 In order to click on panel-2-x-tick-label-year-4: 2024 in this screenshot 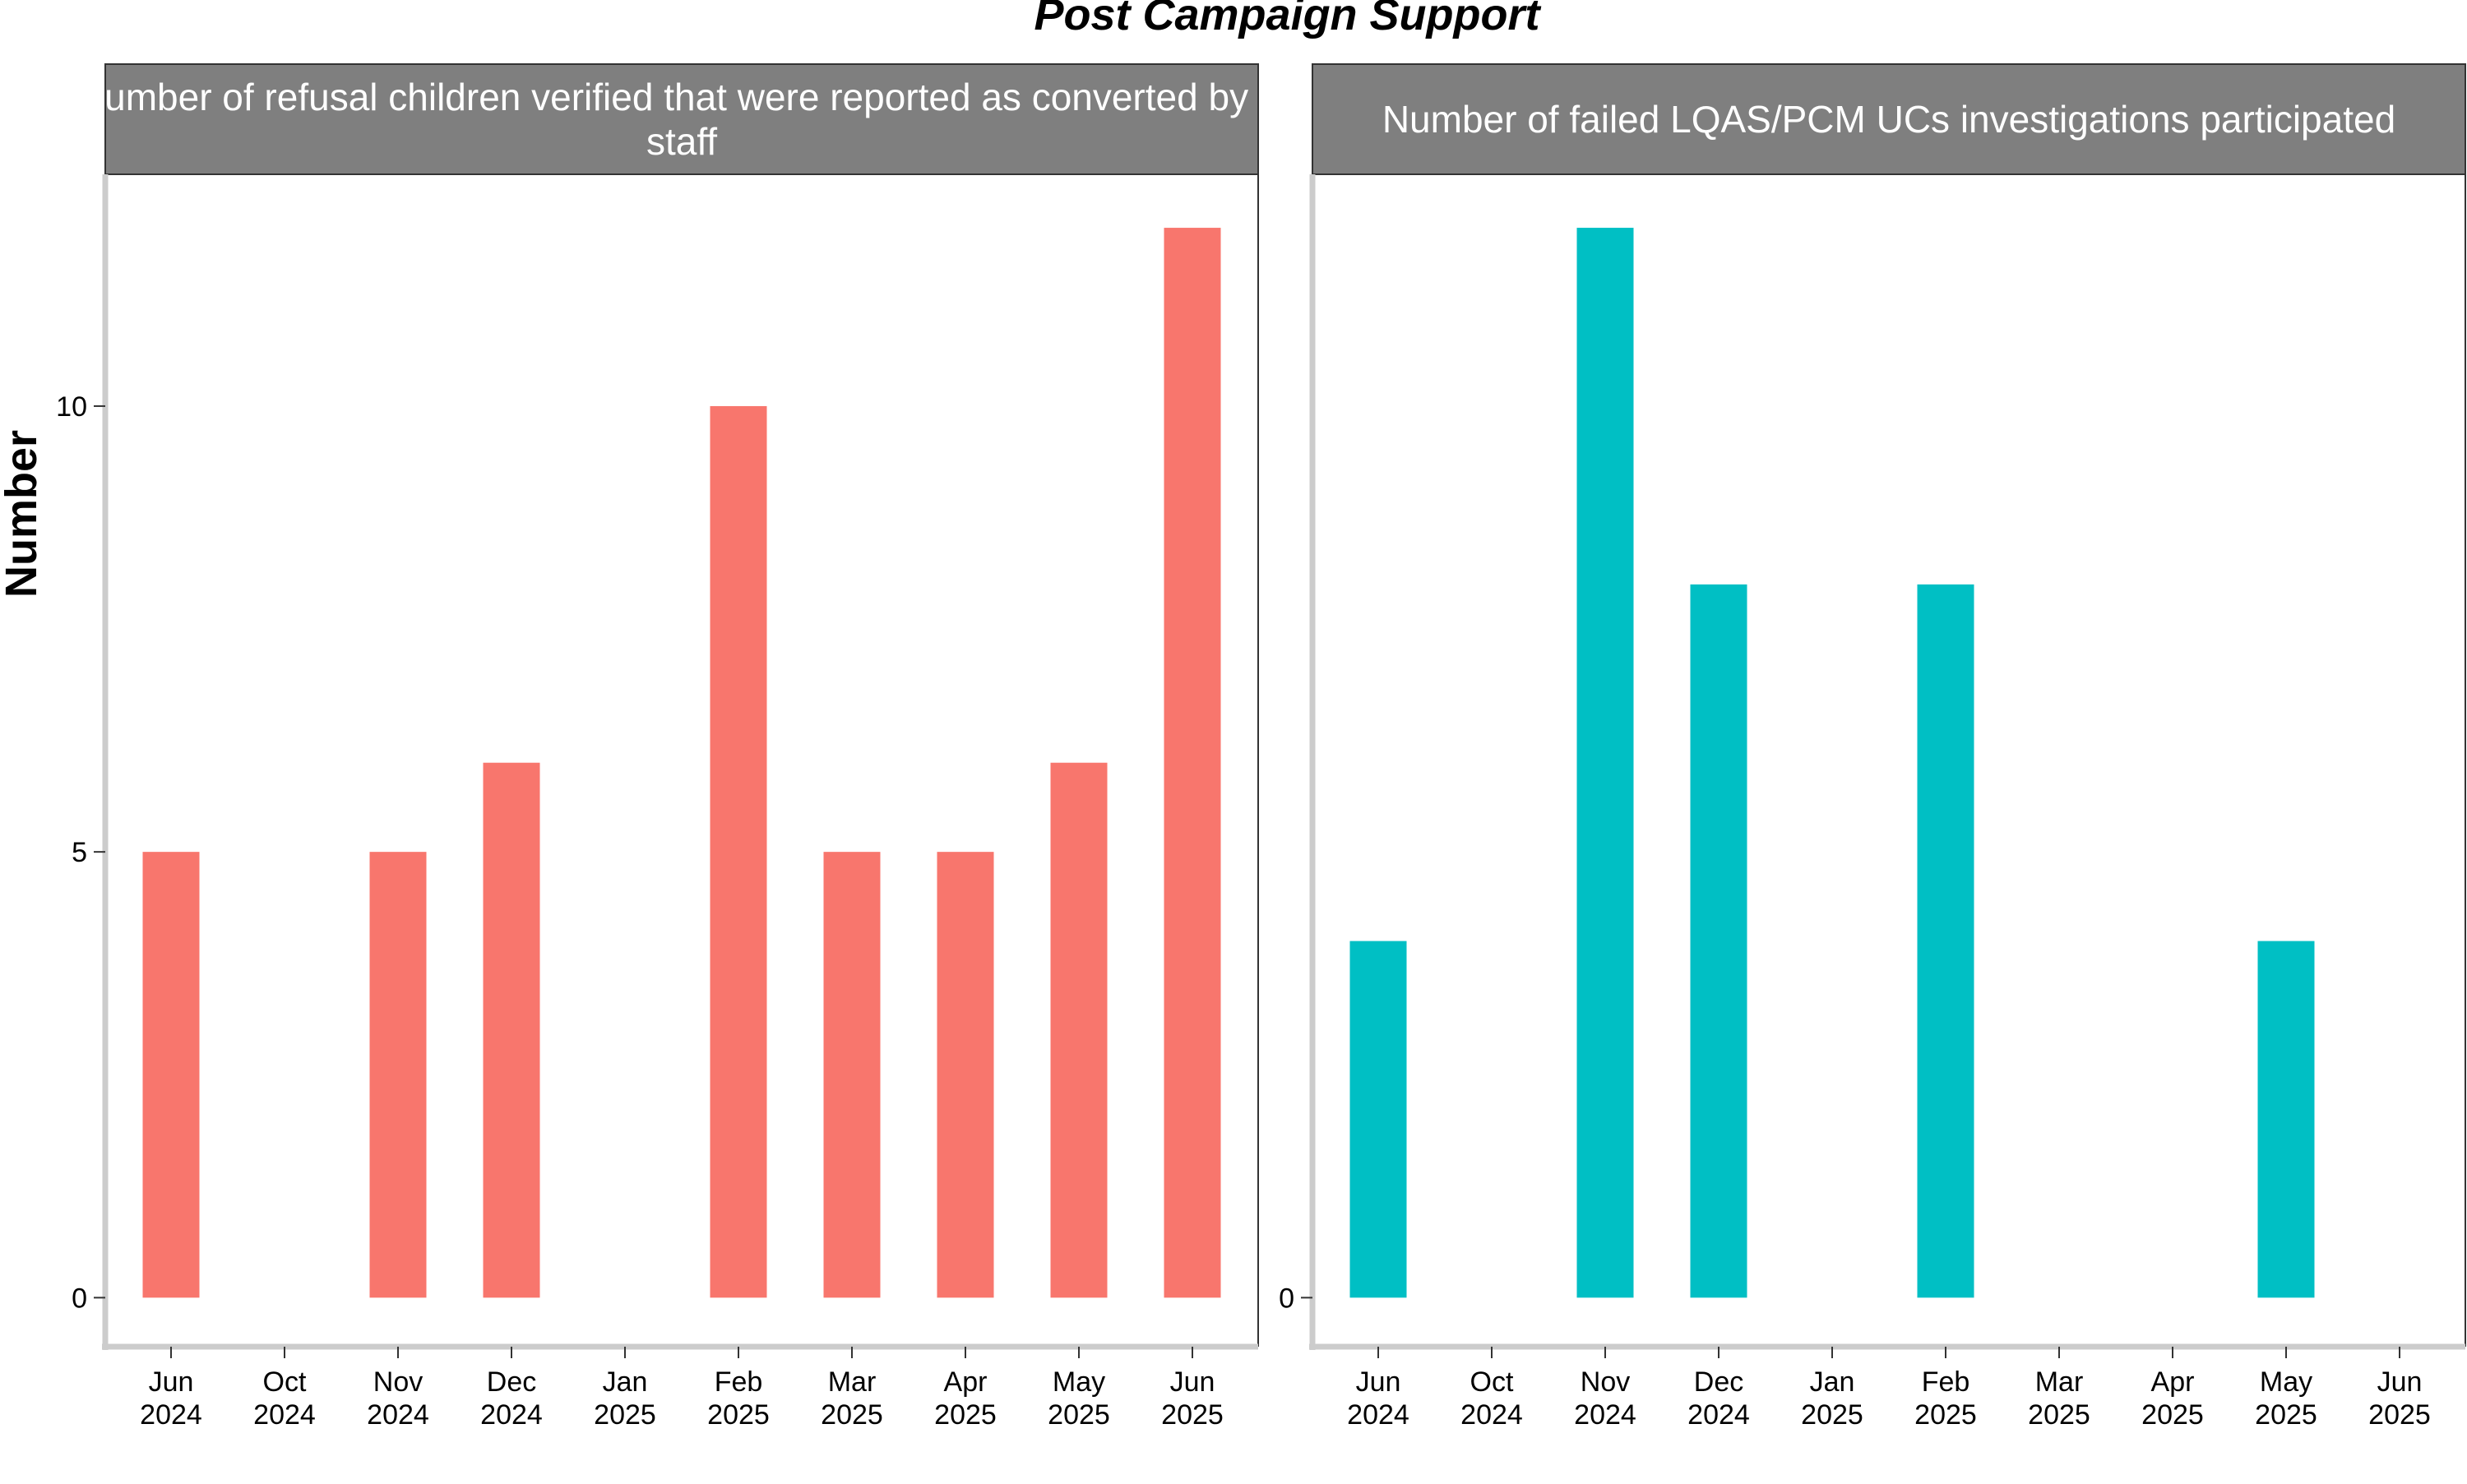, I will do `click(1718, 1415)`.